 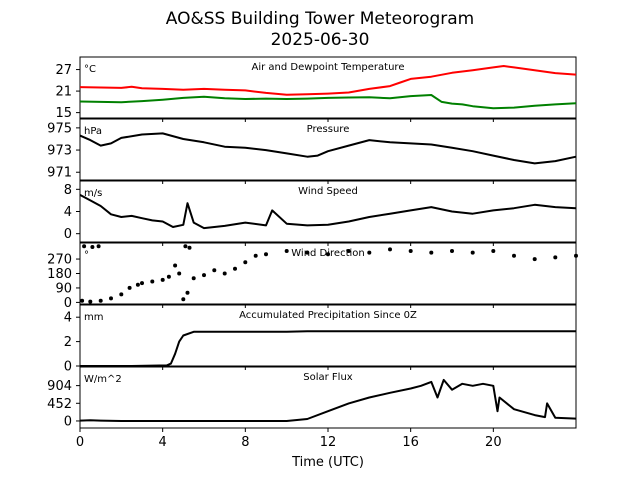 What do you see at coordinates (328, 315) in the screenshot?
I see `panel-4-title: Accumulated Precipitation Since 0Z` at bounding box center [328, 315].